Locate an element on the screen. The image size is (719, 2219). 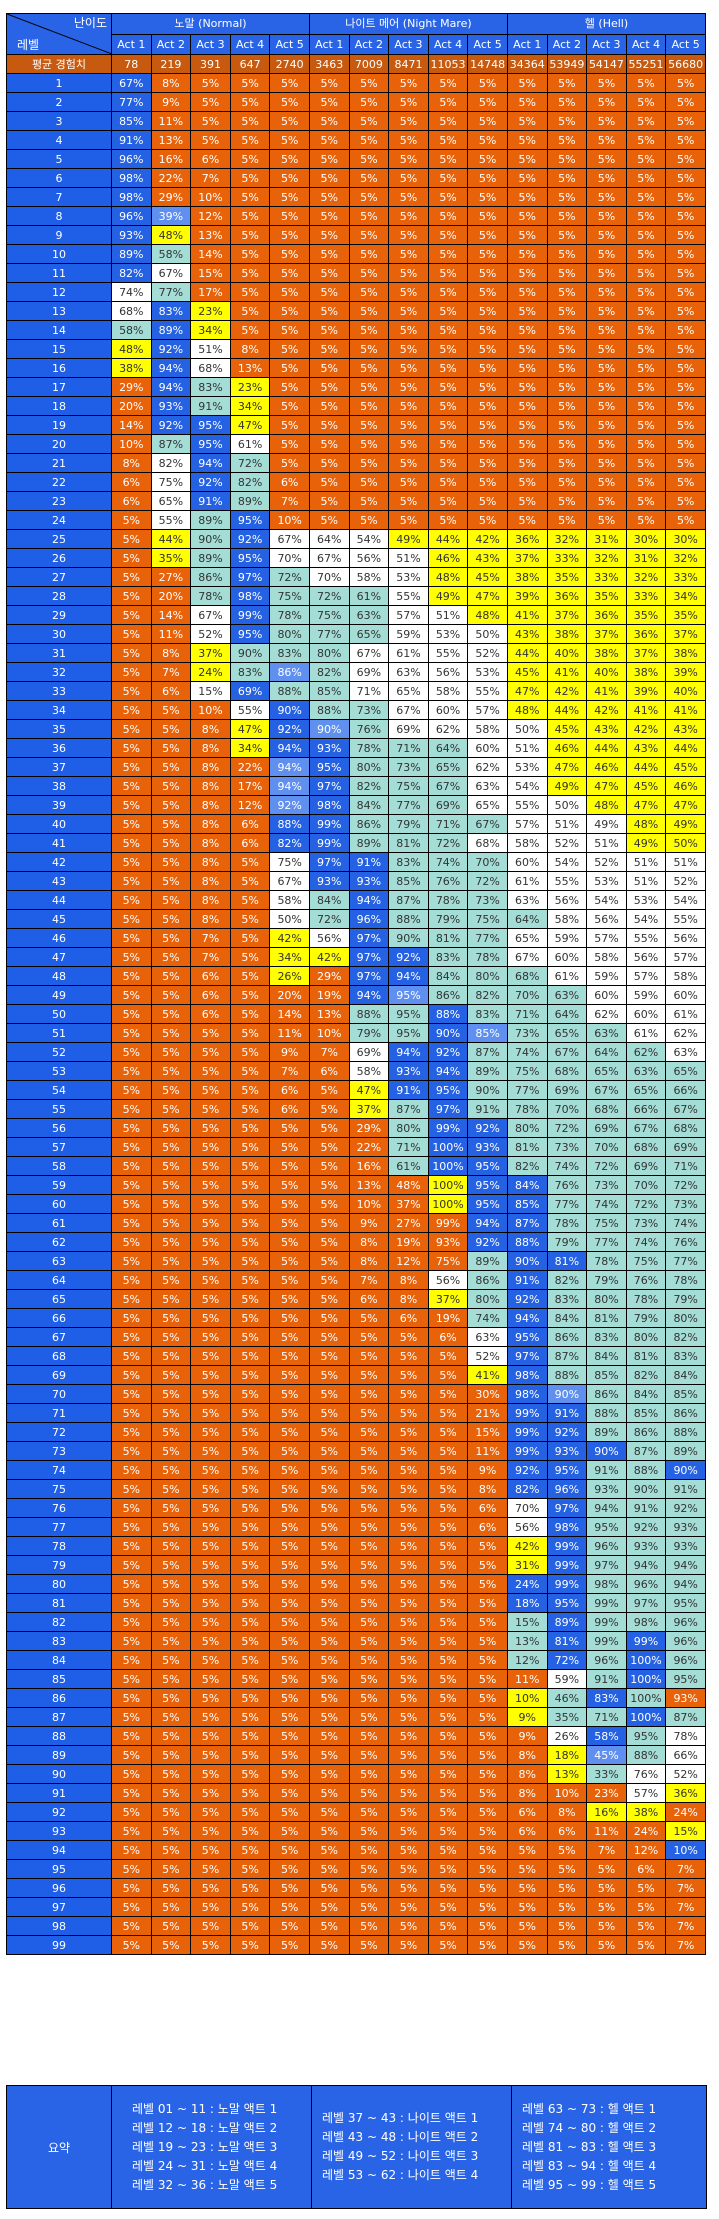
percent-cell: 11% is located at coordinates (487, 1451).